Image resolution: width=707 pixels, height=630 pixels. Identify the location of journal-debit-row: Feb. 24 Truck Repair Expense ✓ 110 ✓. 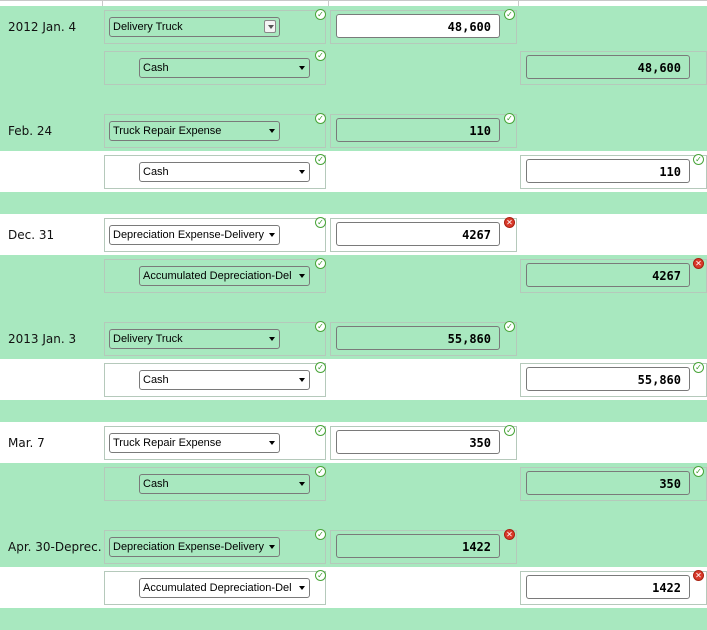
(353, 130).